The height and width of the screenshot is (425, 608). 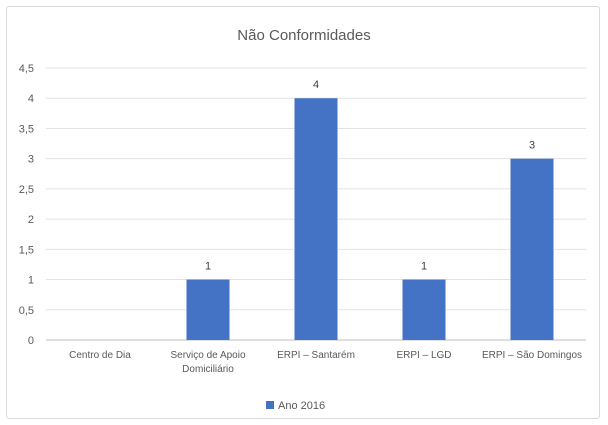 What do you see at coordinates (31, 341) in the screenshot?
I see `y-tick-label: 0` at bounding box center [31, 341].